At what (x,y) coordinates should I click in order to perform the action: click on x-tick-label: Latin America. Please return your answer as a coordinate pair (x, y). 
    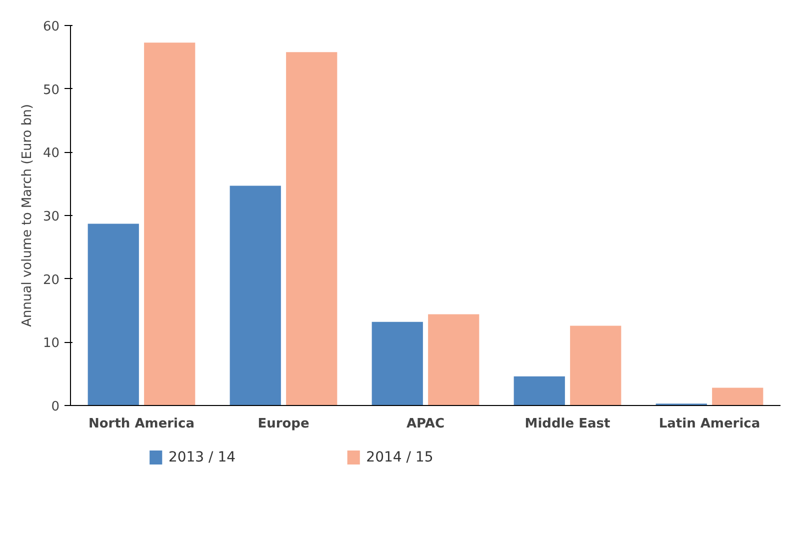
    Looking at the image, I should click on (709, 424).